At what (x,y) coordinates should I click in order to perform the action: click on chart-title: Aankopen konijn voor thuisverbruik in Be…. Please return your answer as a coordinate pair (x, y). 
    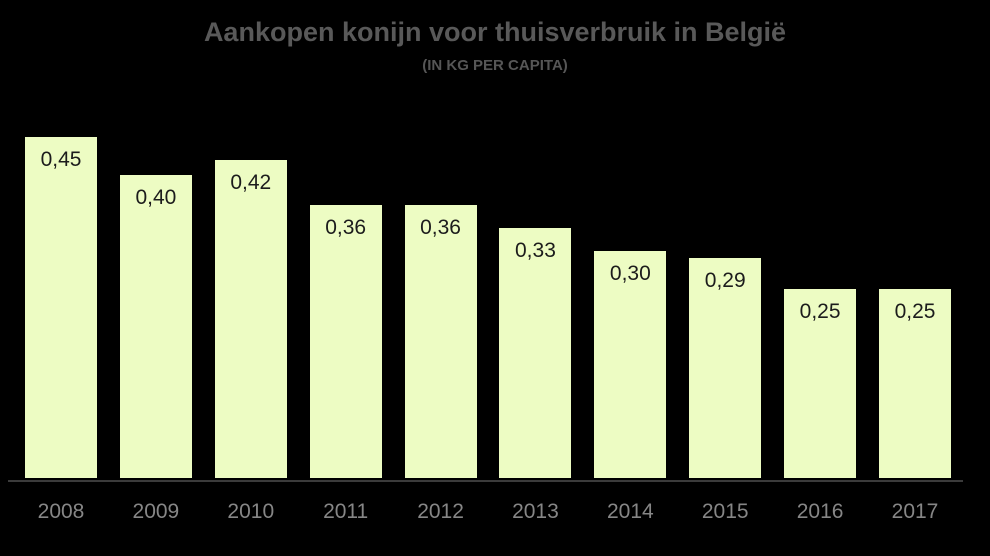
    Looking at the image, I should click on (495, 32).